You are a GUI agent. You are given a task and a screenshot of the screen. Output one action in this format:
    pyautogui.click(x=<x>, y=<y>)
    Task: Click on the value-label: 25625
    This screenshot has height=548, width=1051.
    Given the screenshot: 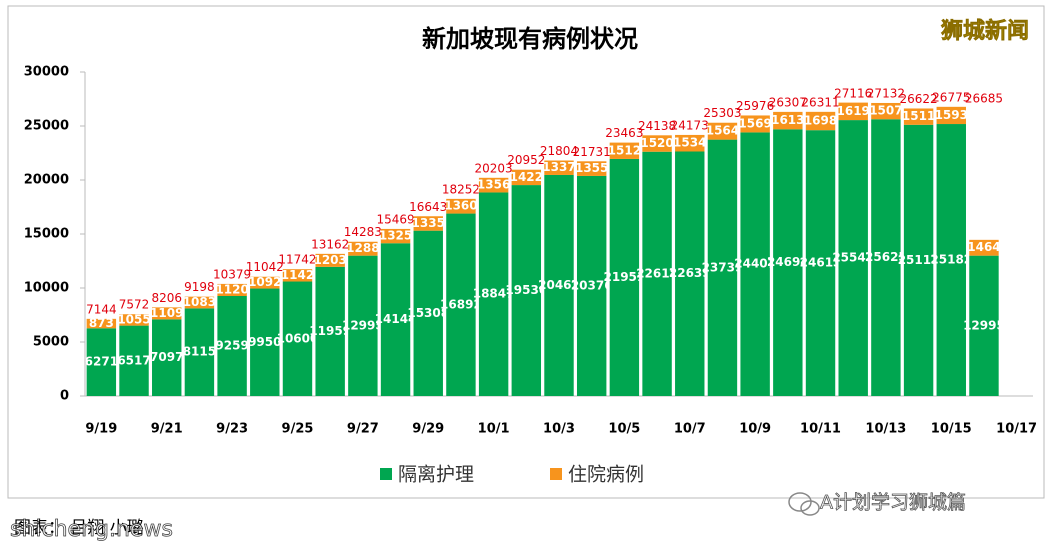 What is the action you would take?
    pyautogui.click(x=886, y=257)
    